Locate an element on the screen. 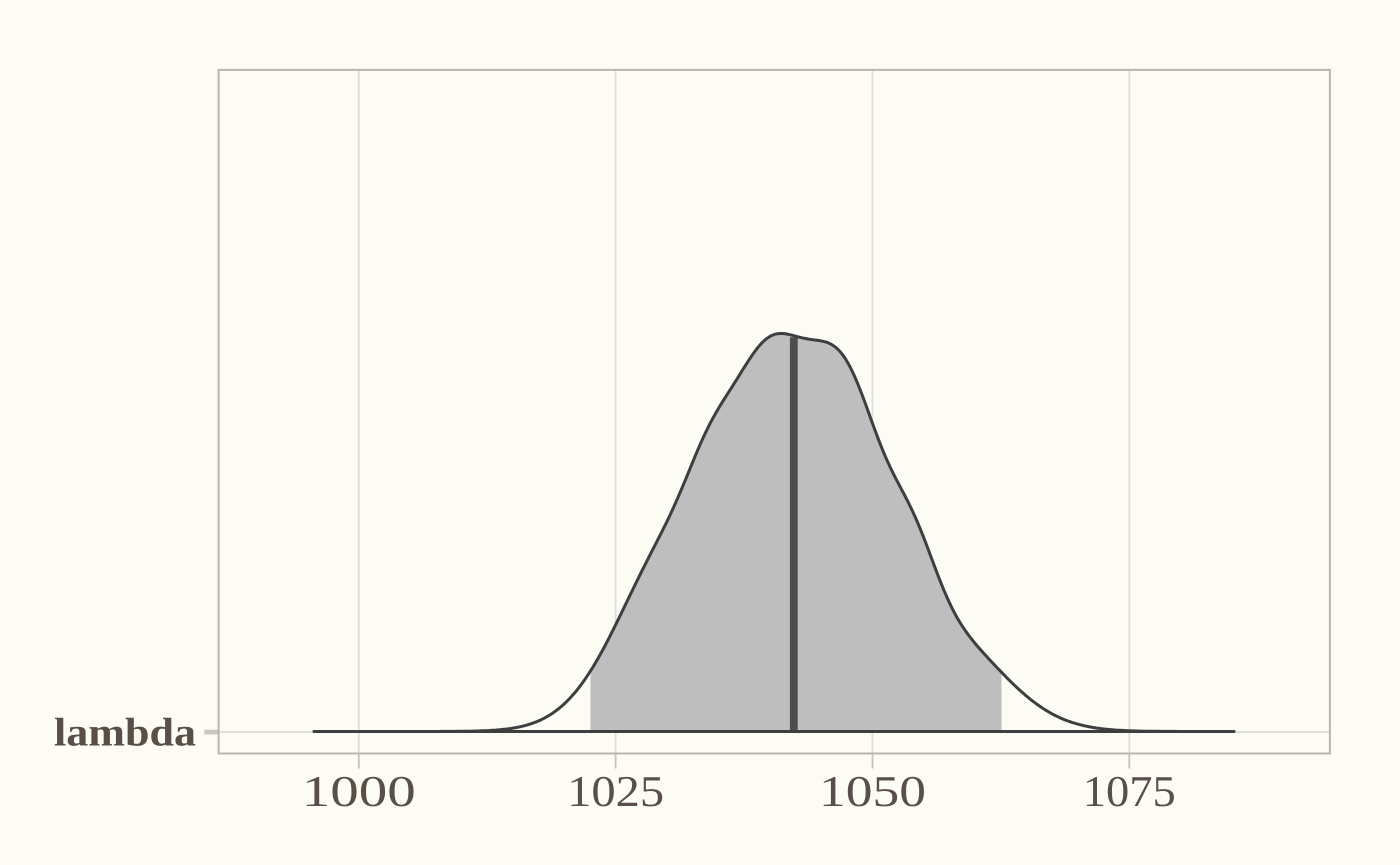  svg-text: 1075 is located at coordinates (1129, 791).